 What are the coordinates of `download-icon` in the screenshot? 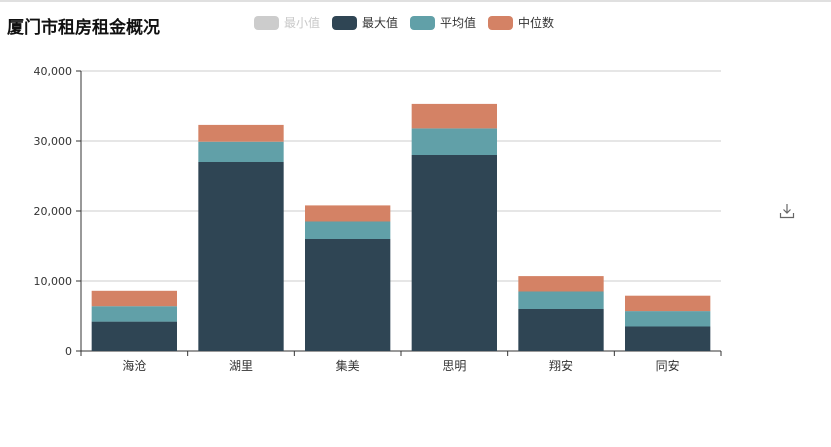 It's located at (787, 211).